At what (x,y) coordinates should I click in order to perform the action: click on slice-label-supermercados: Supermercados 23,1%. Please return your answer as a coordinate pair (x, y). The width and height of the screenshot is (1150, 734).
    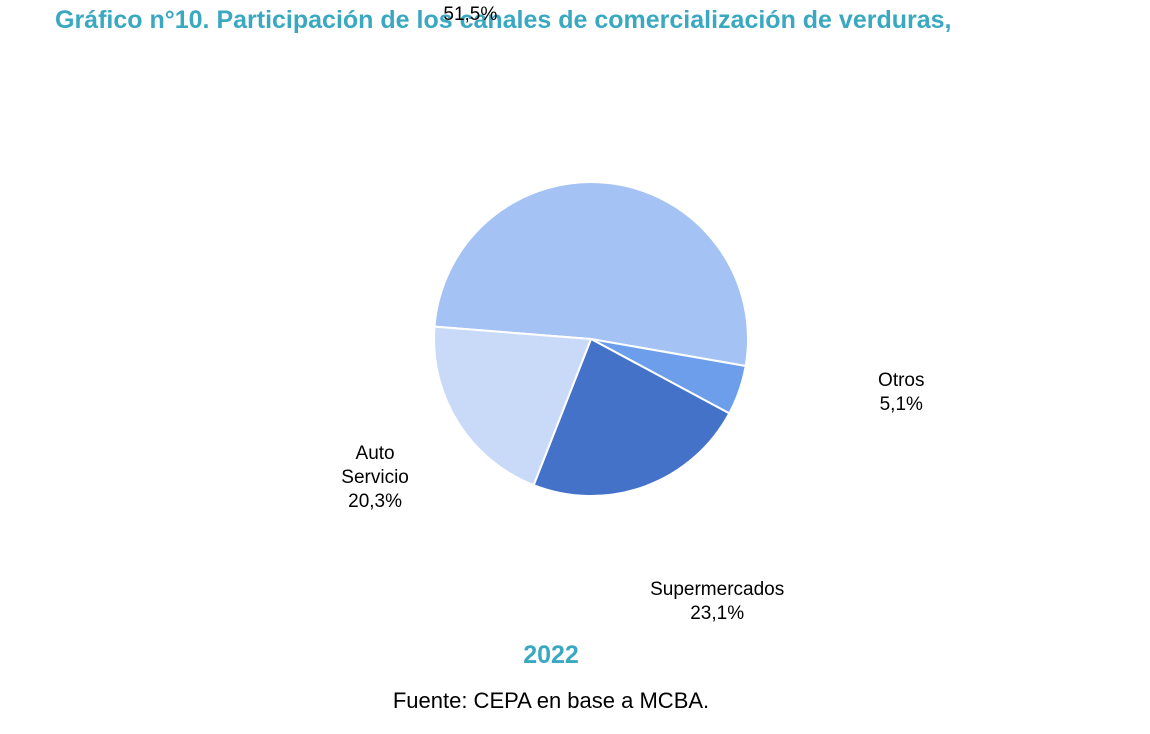
    Looking at the image, I should click on (717, 602).